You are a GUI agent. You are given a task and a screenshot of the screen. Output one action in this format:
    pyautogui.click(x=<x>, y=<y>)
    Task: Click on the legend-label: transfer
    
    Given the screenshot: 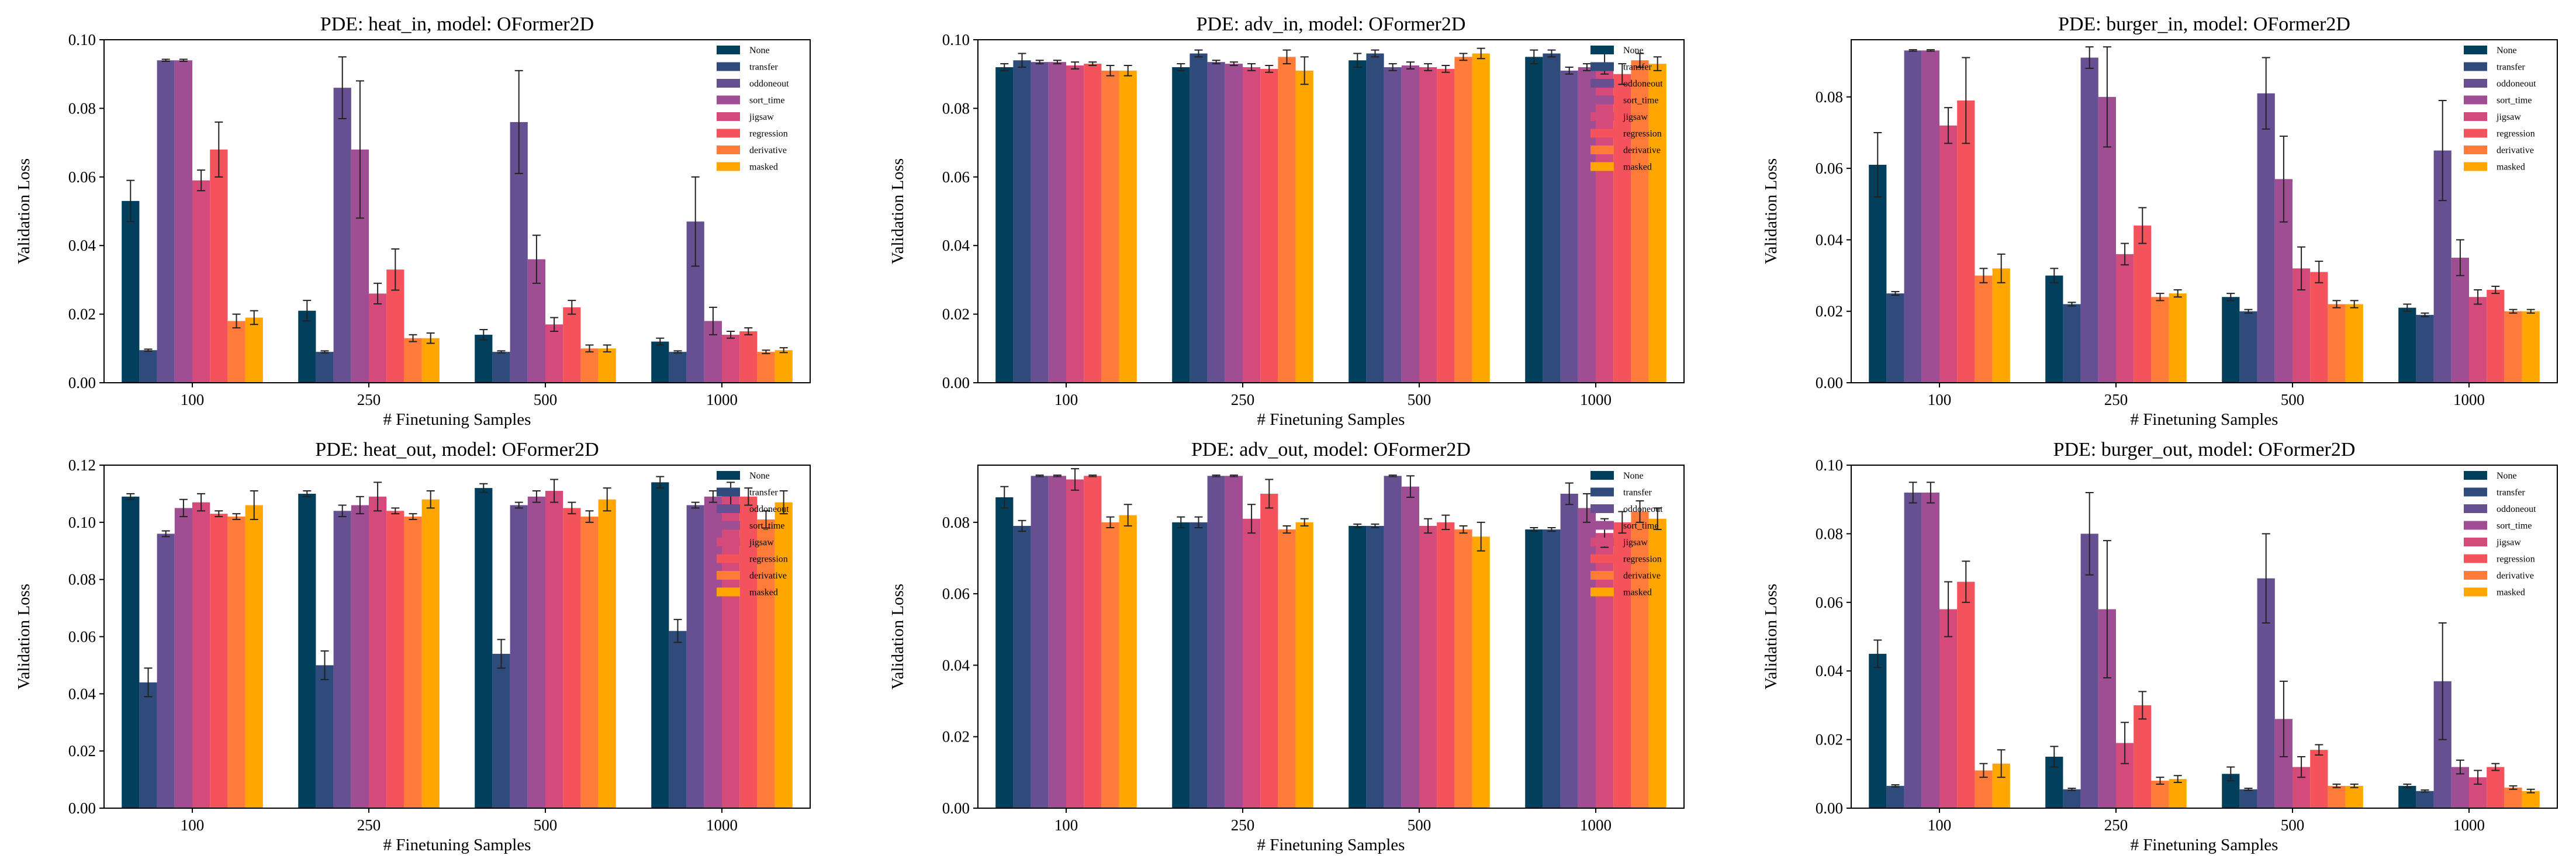 What is the action you would take?
    pyautogui.click(x=2511, y=67)
    